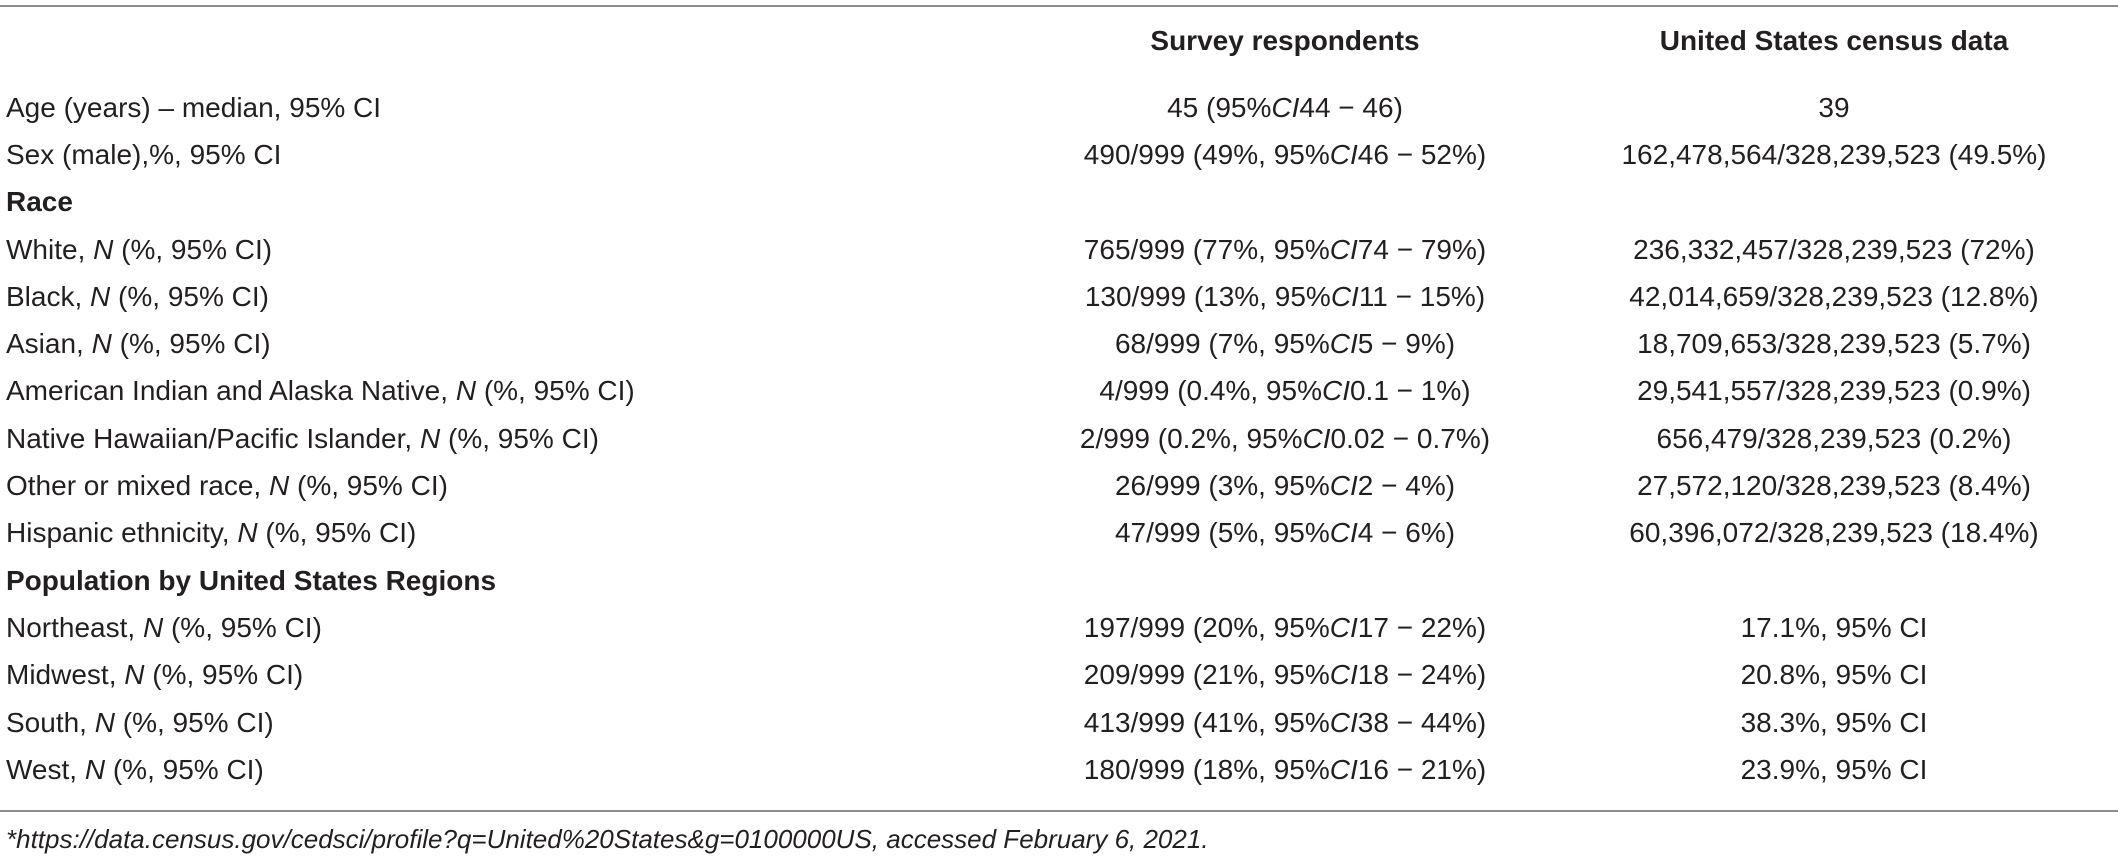 The image size is (2118, 859). I want to click on row-label: South, N (%, 95% CI), so click(140, 722).